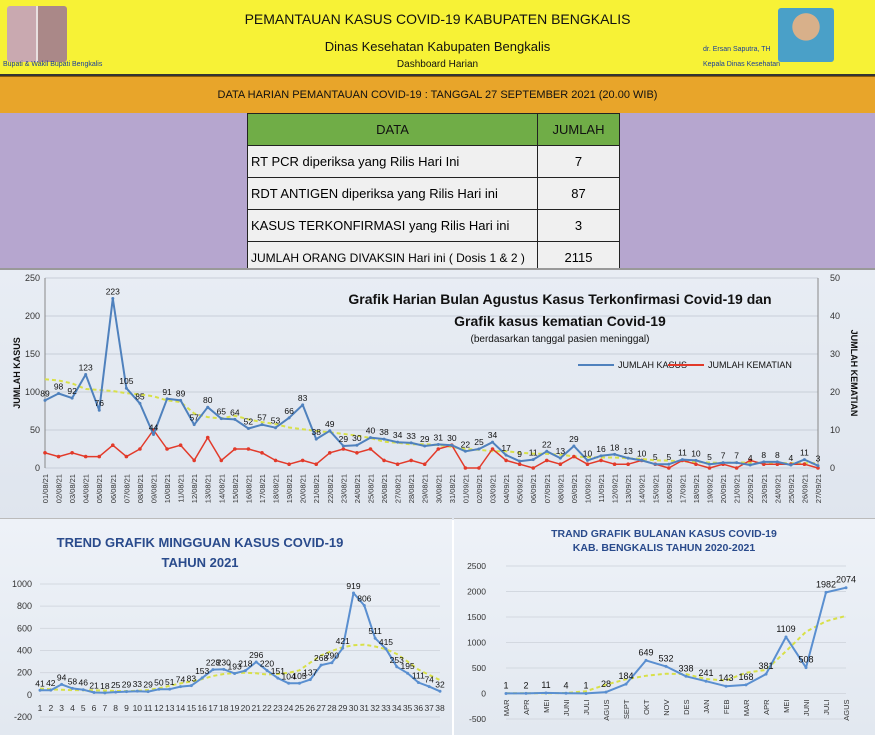 The width and height of the screenshot is (875, 740). Describe the element at coordinates (353, 586) in the screenshot. I see `data-label: 919` at that location.